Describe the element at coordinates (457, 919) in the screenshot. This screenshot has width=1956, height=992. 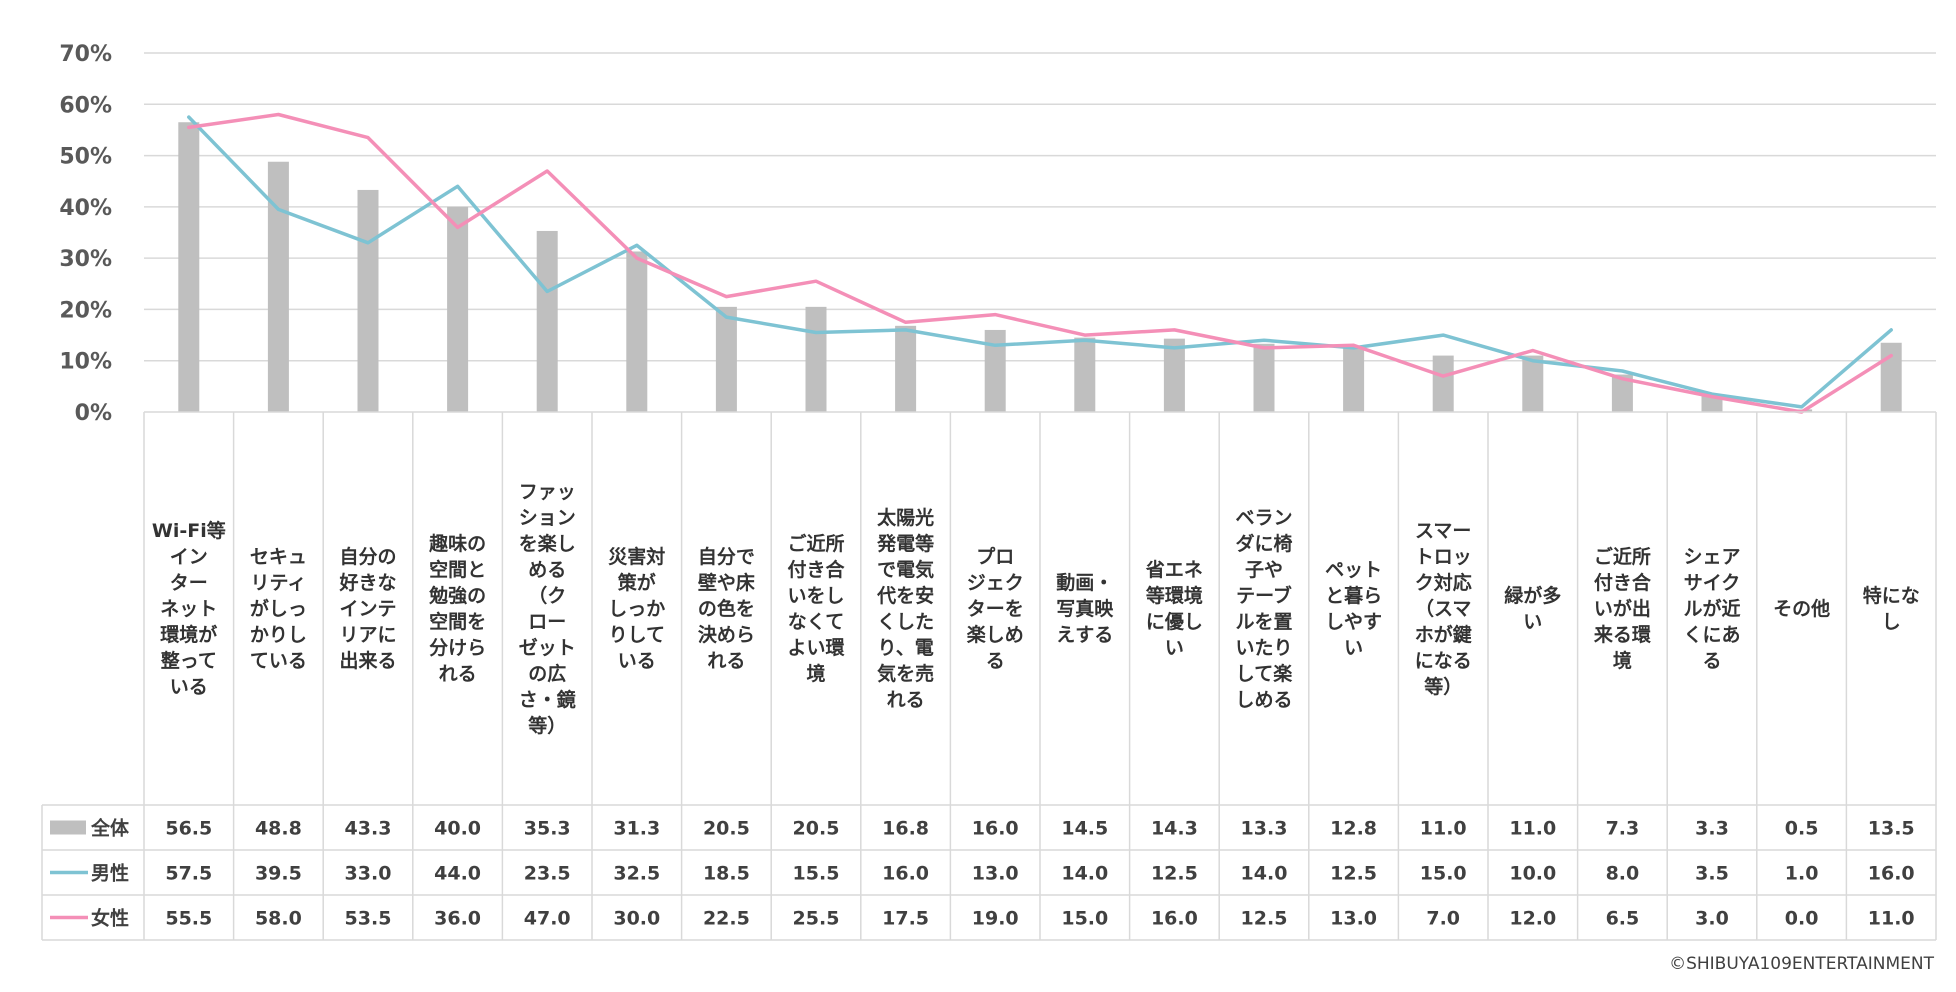
I see `data-label: 36.0` at that location.